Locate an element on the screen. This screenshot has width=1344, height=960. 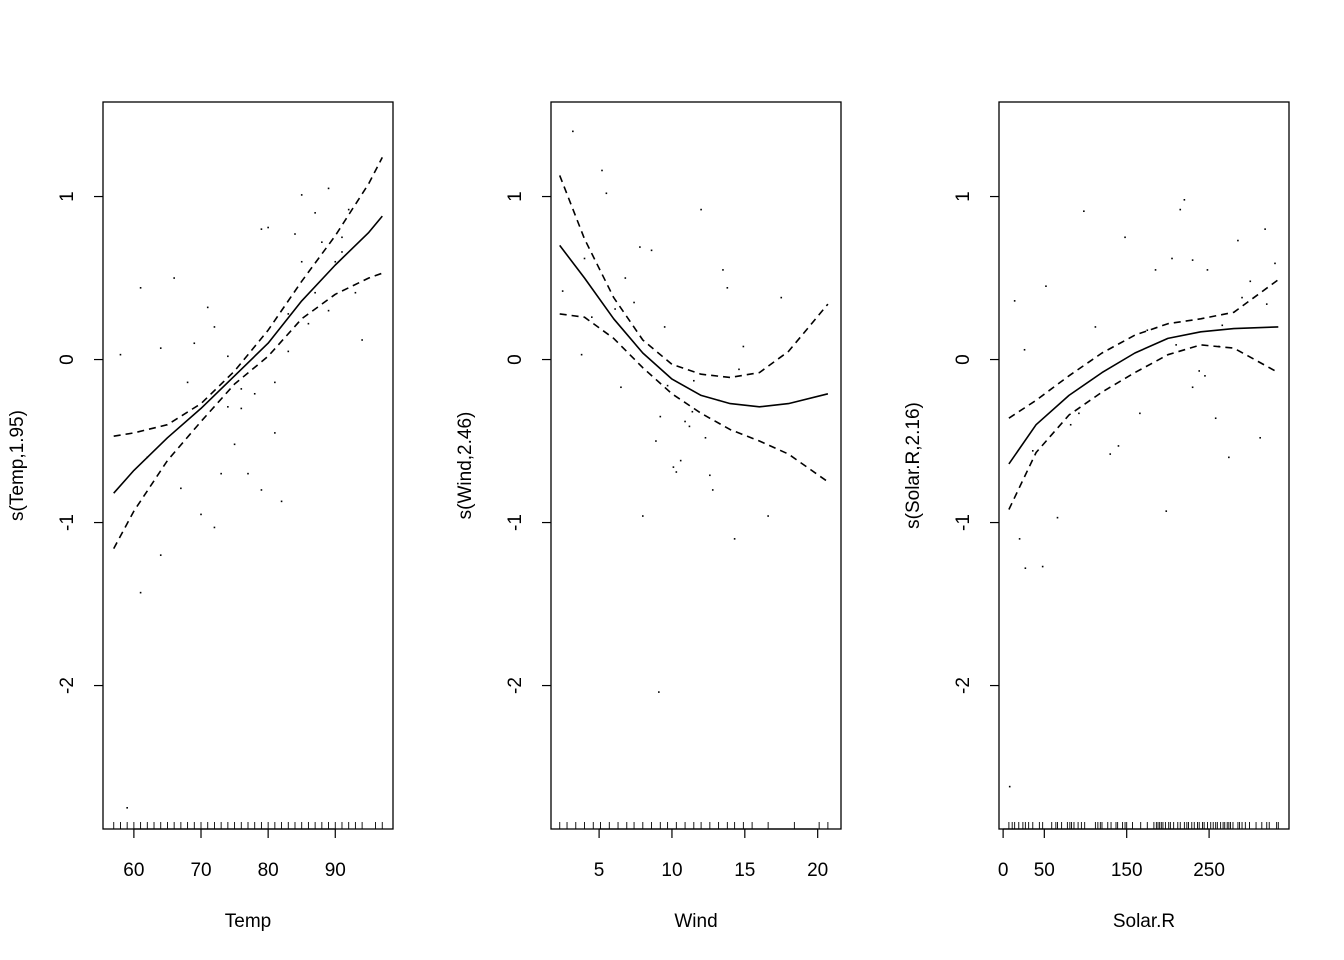
x-axis-title: Temp is located at coordinates (248, 921).